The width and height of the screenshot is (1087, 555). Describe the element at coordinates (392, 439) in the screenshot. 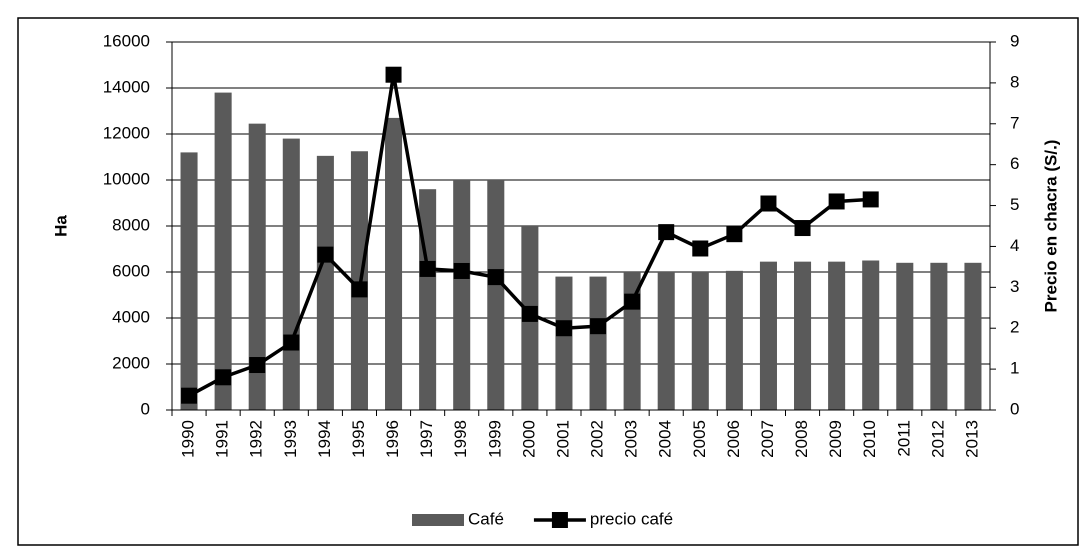

I see `x-tick-label: 1996` at that location.